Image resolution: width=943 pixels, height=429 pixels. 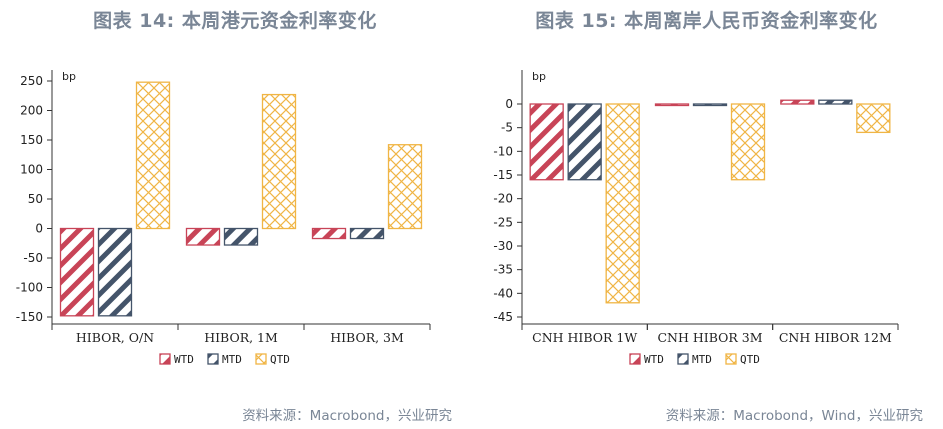 I want to click on x-category-label: CNH HIBOR 3M, so click(x=709, y=337).